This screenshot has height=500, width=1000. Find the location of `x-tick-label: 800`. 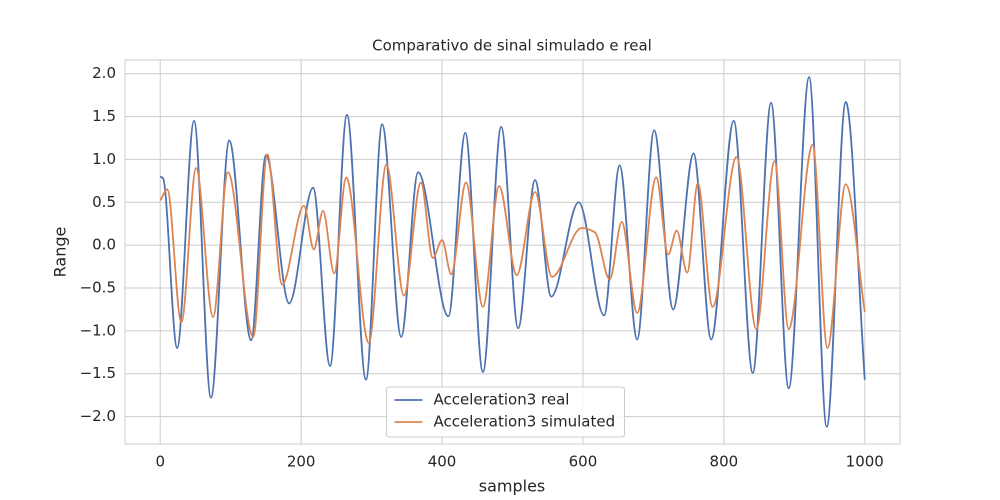

x-tick-label: 800 is located at coordinates (724, 462).